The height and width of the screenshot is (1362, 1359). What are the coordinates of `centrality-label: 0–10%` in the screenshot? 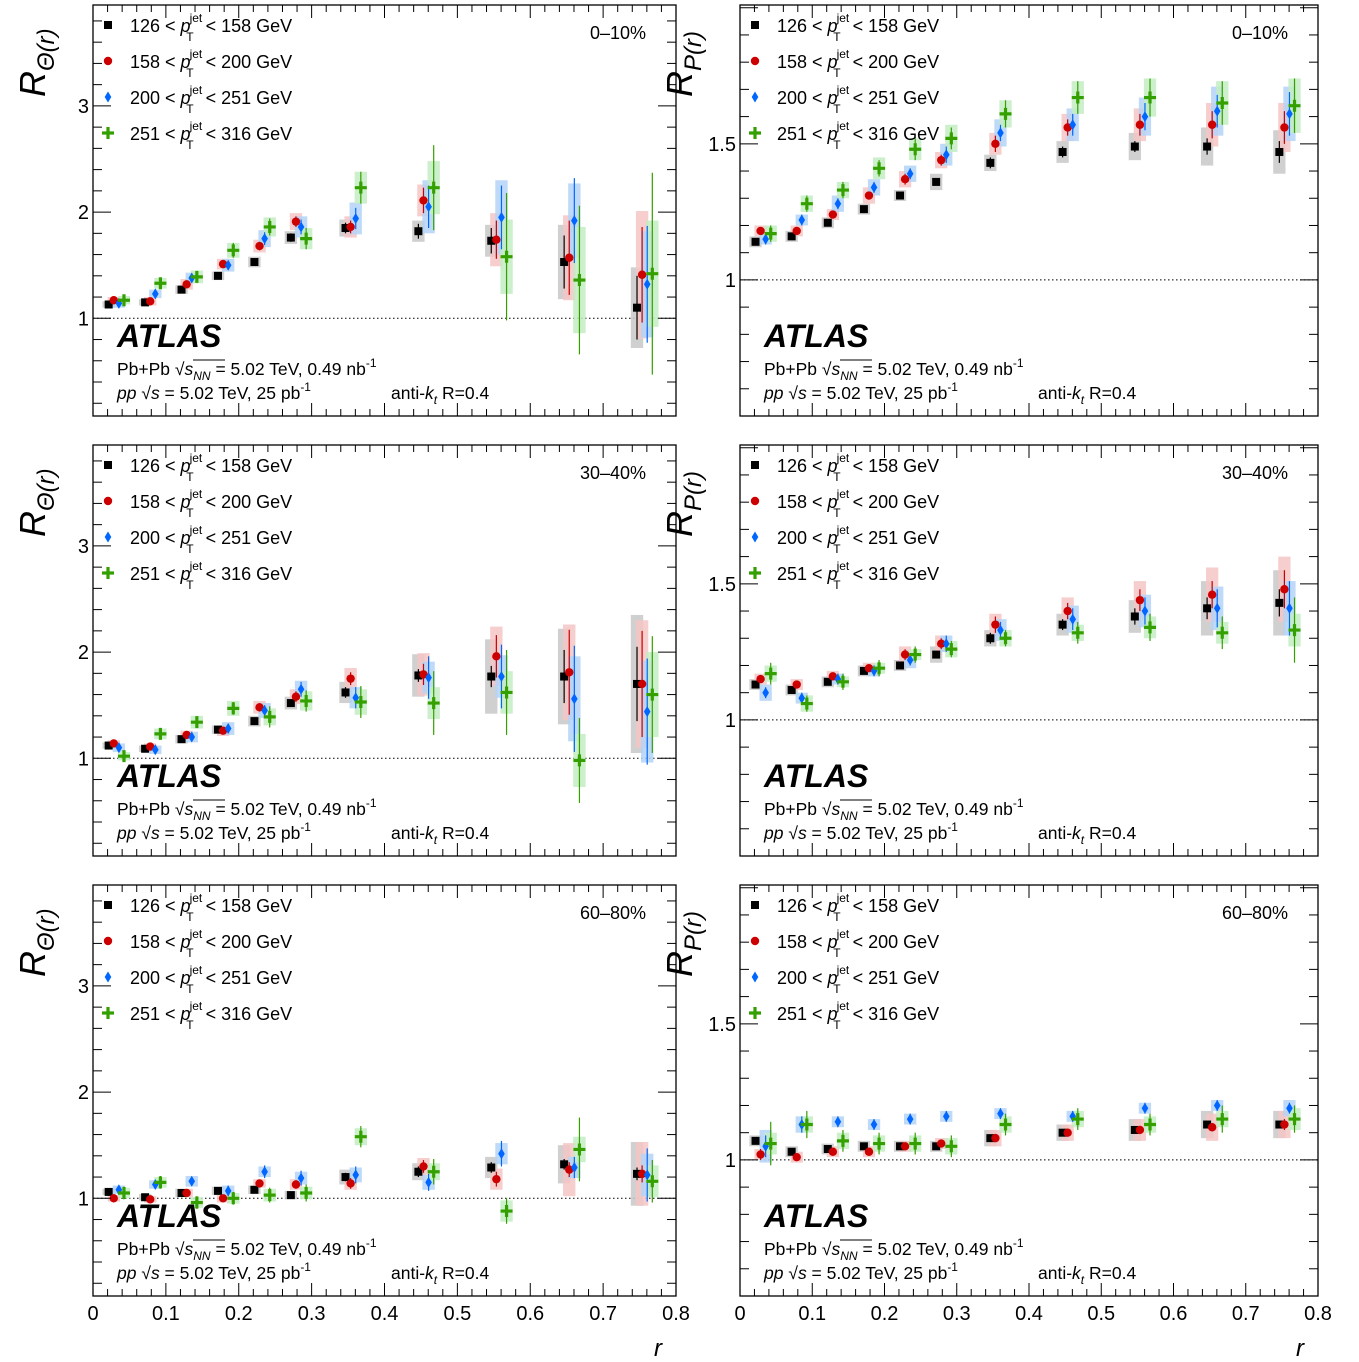 It's located at (618, 33).